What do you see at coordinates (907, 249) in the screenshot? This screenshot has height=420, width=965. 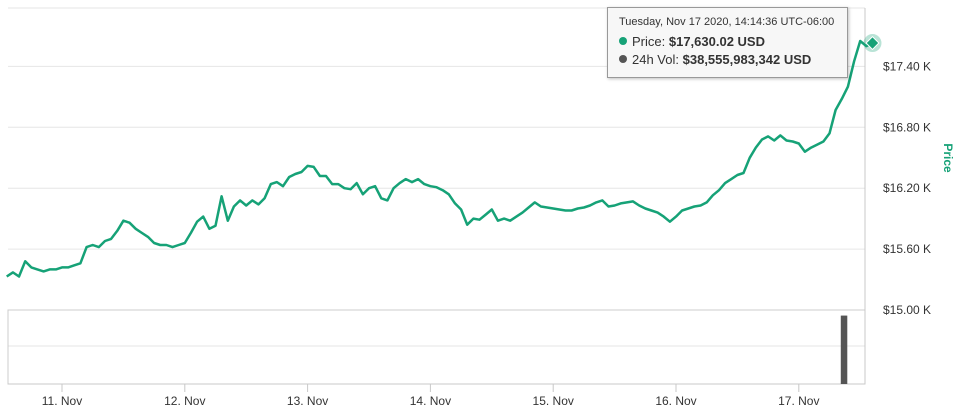 I see `y-tick-label: $15.60 K` at bounding box center [907, 249].